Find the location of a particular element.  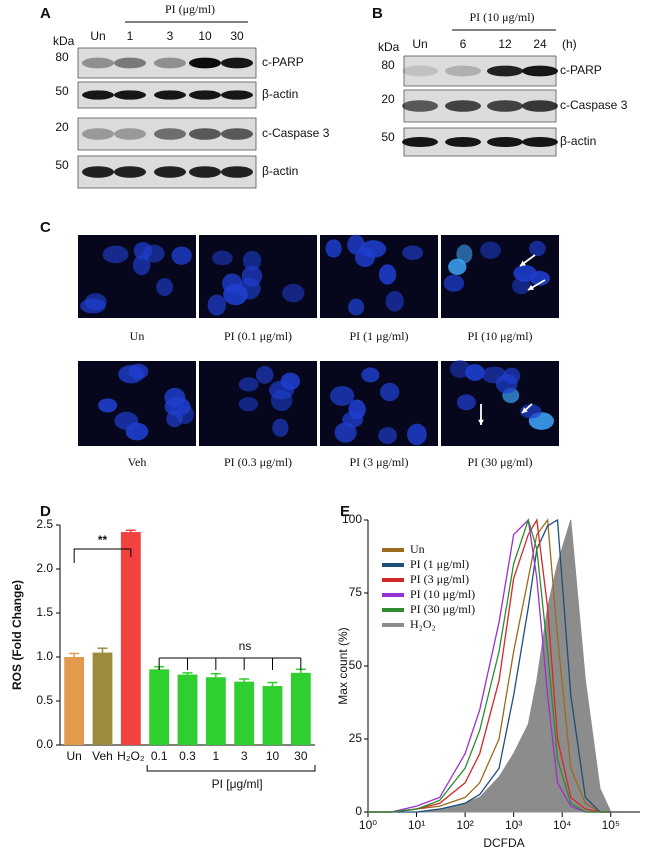

unit-label: (h) is located at coordinates (569, 44).